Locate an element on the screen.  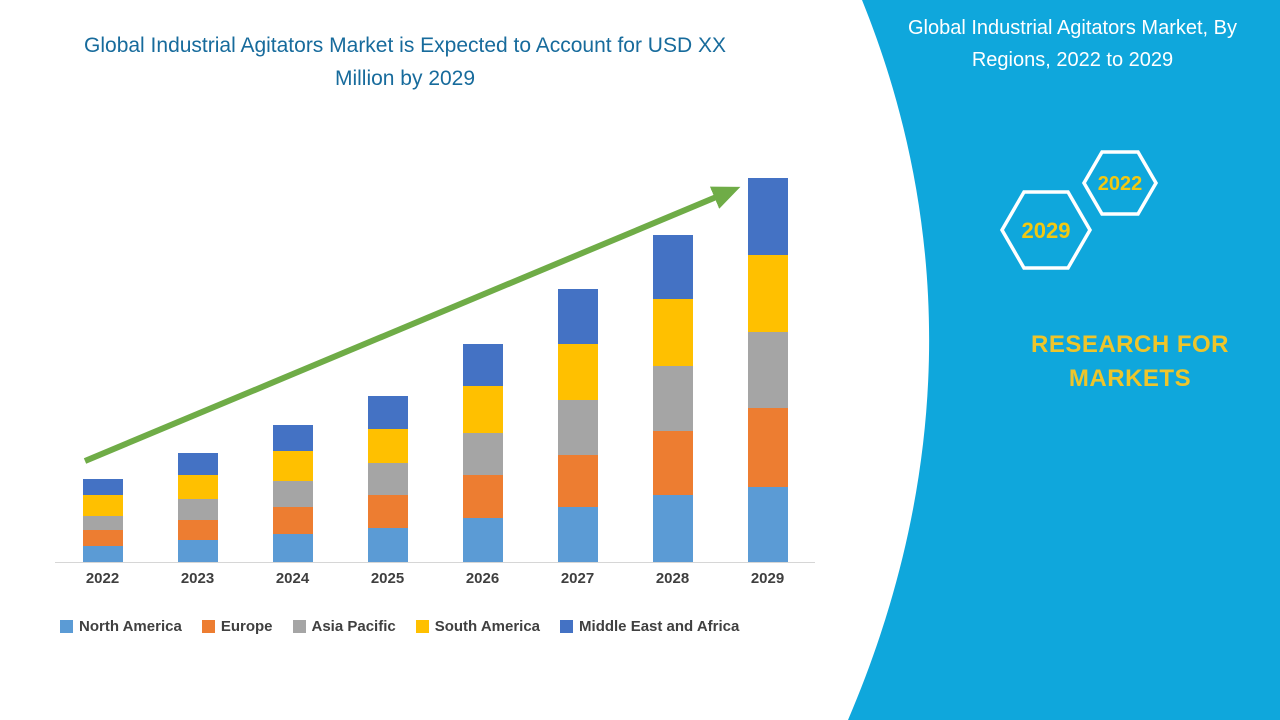
bar-column-2028 is located at coordinates (672, 370).